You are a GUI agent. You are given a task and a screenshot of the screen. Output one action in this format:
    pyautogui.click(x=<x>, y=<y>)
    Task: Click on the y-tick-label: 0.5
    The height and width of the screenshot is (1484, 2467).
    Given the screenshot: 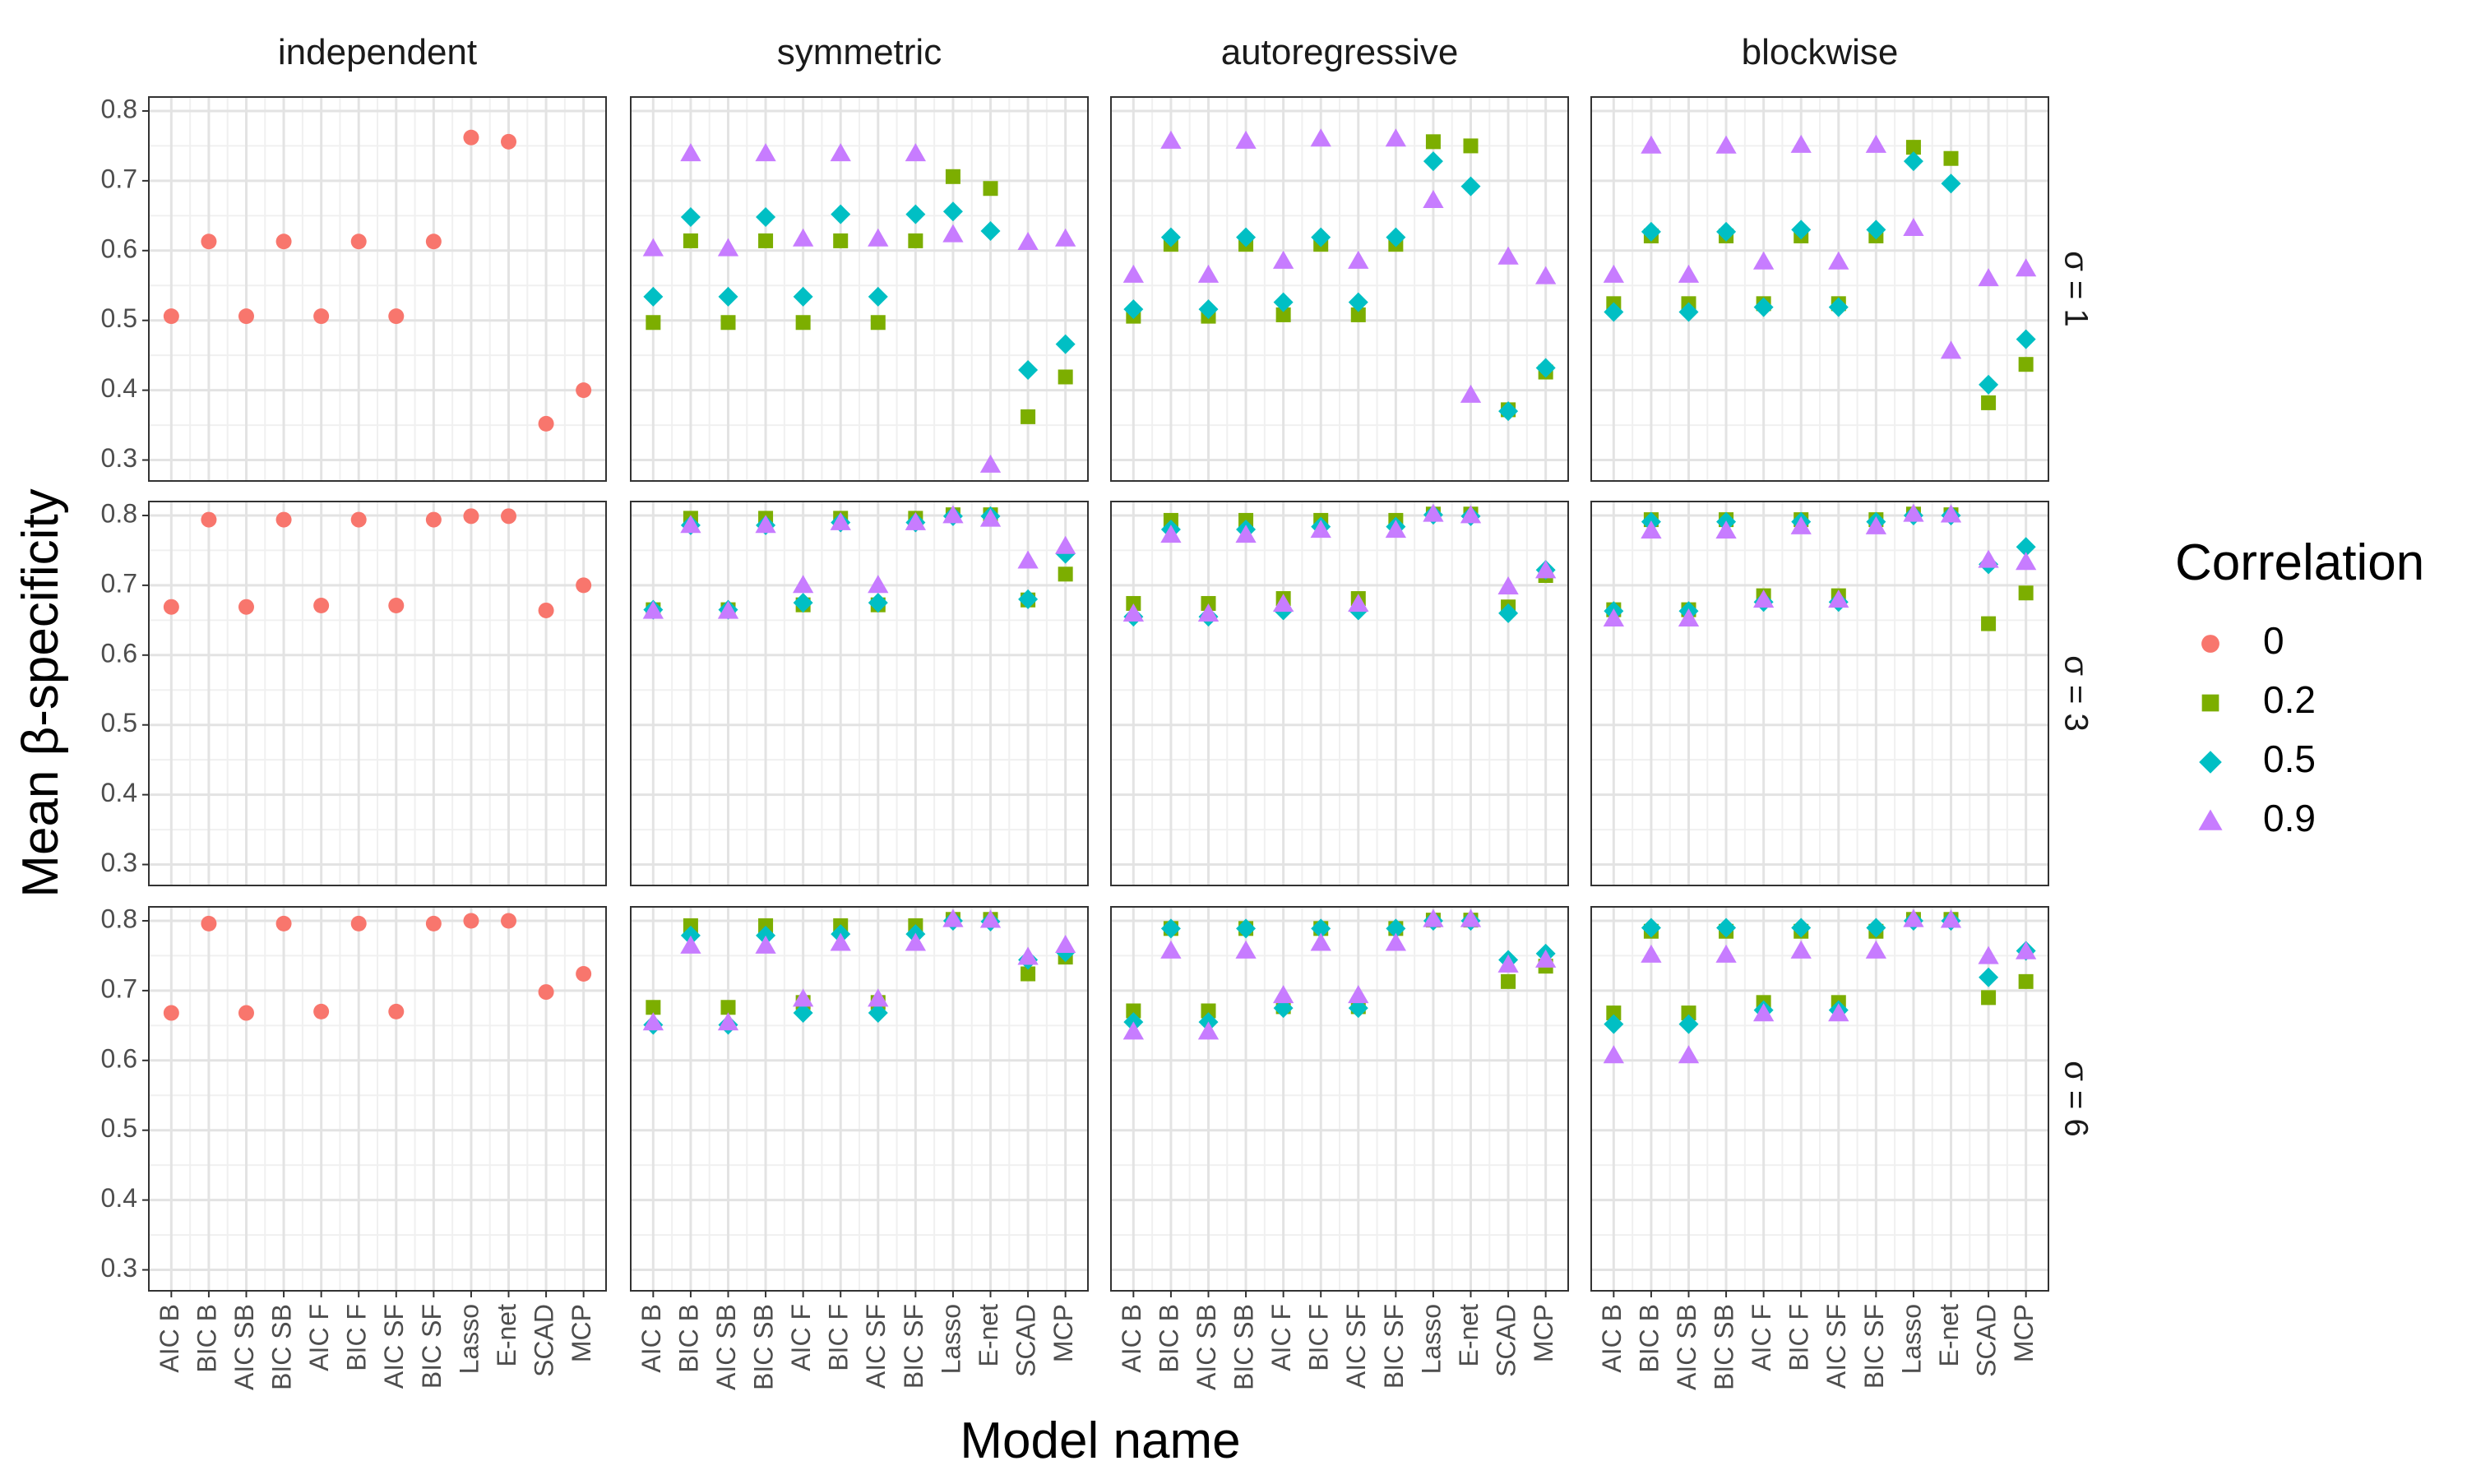 What is the action you would take?
    pyautogui.click(x=119, y=723)
    